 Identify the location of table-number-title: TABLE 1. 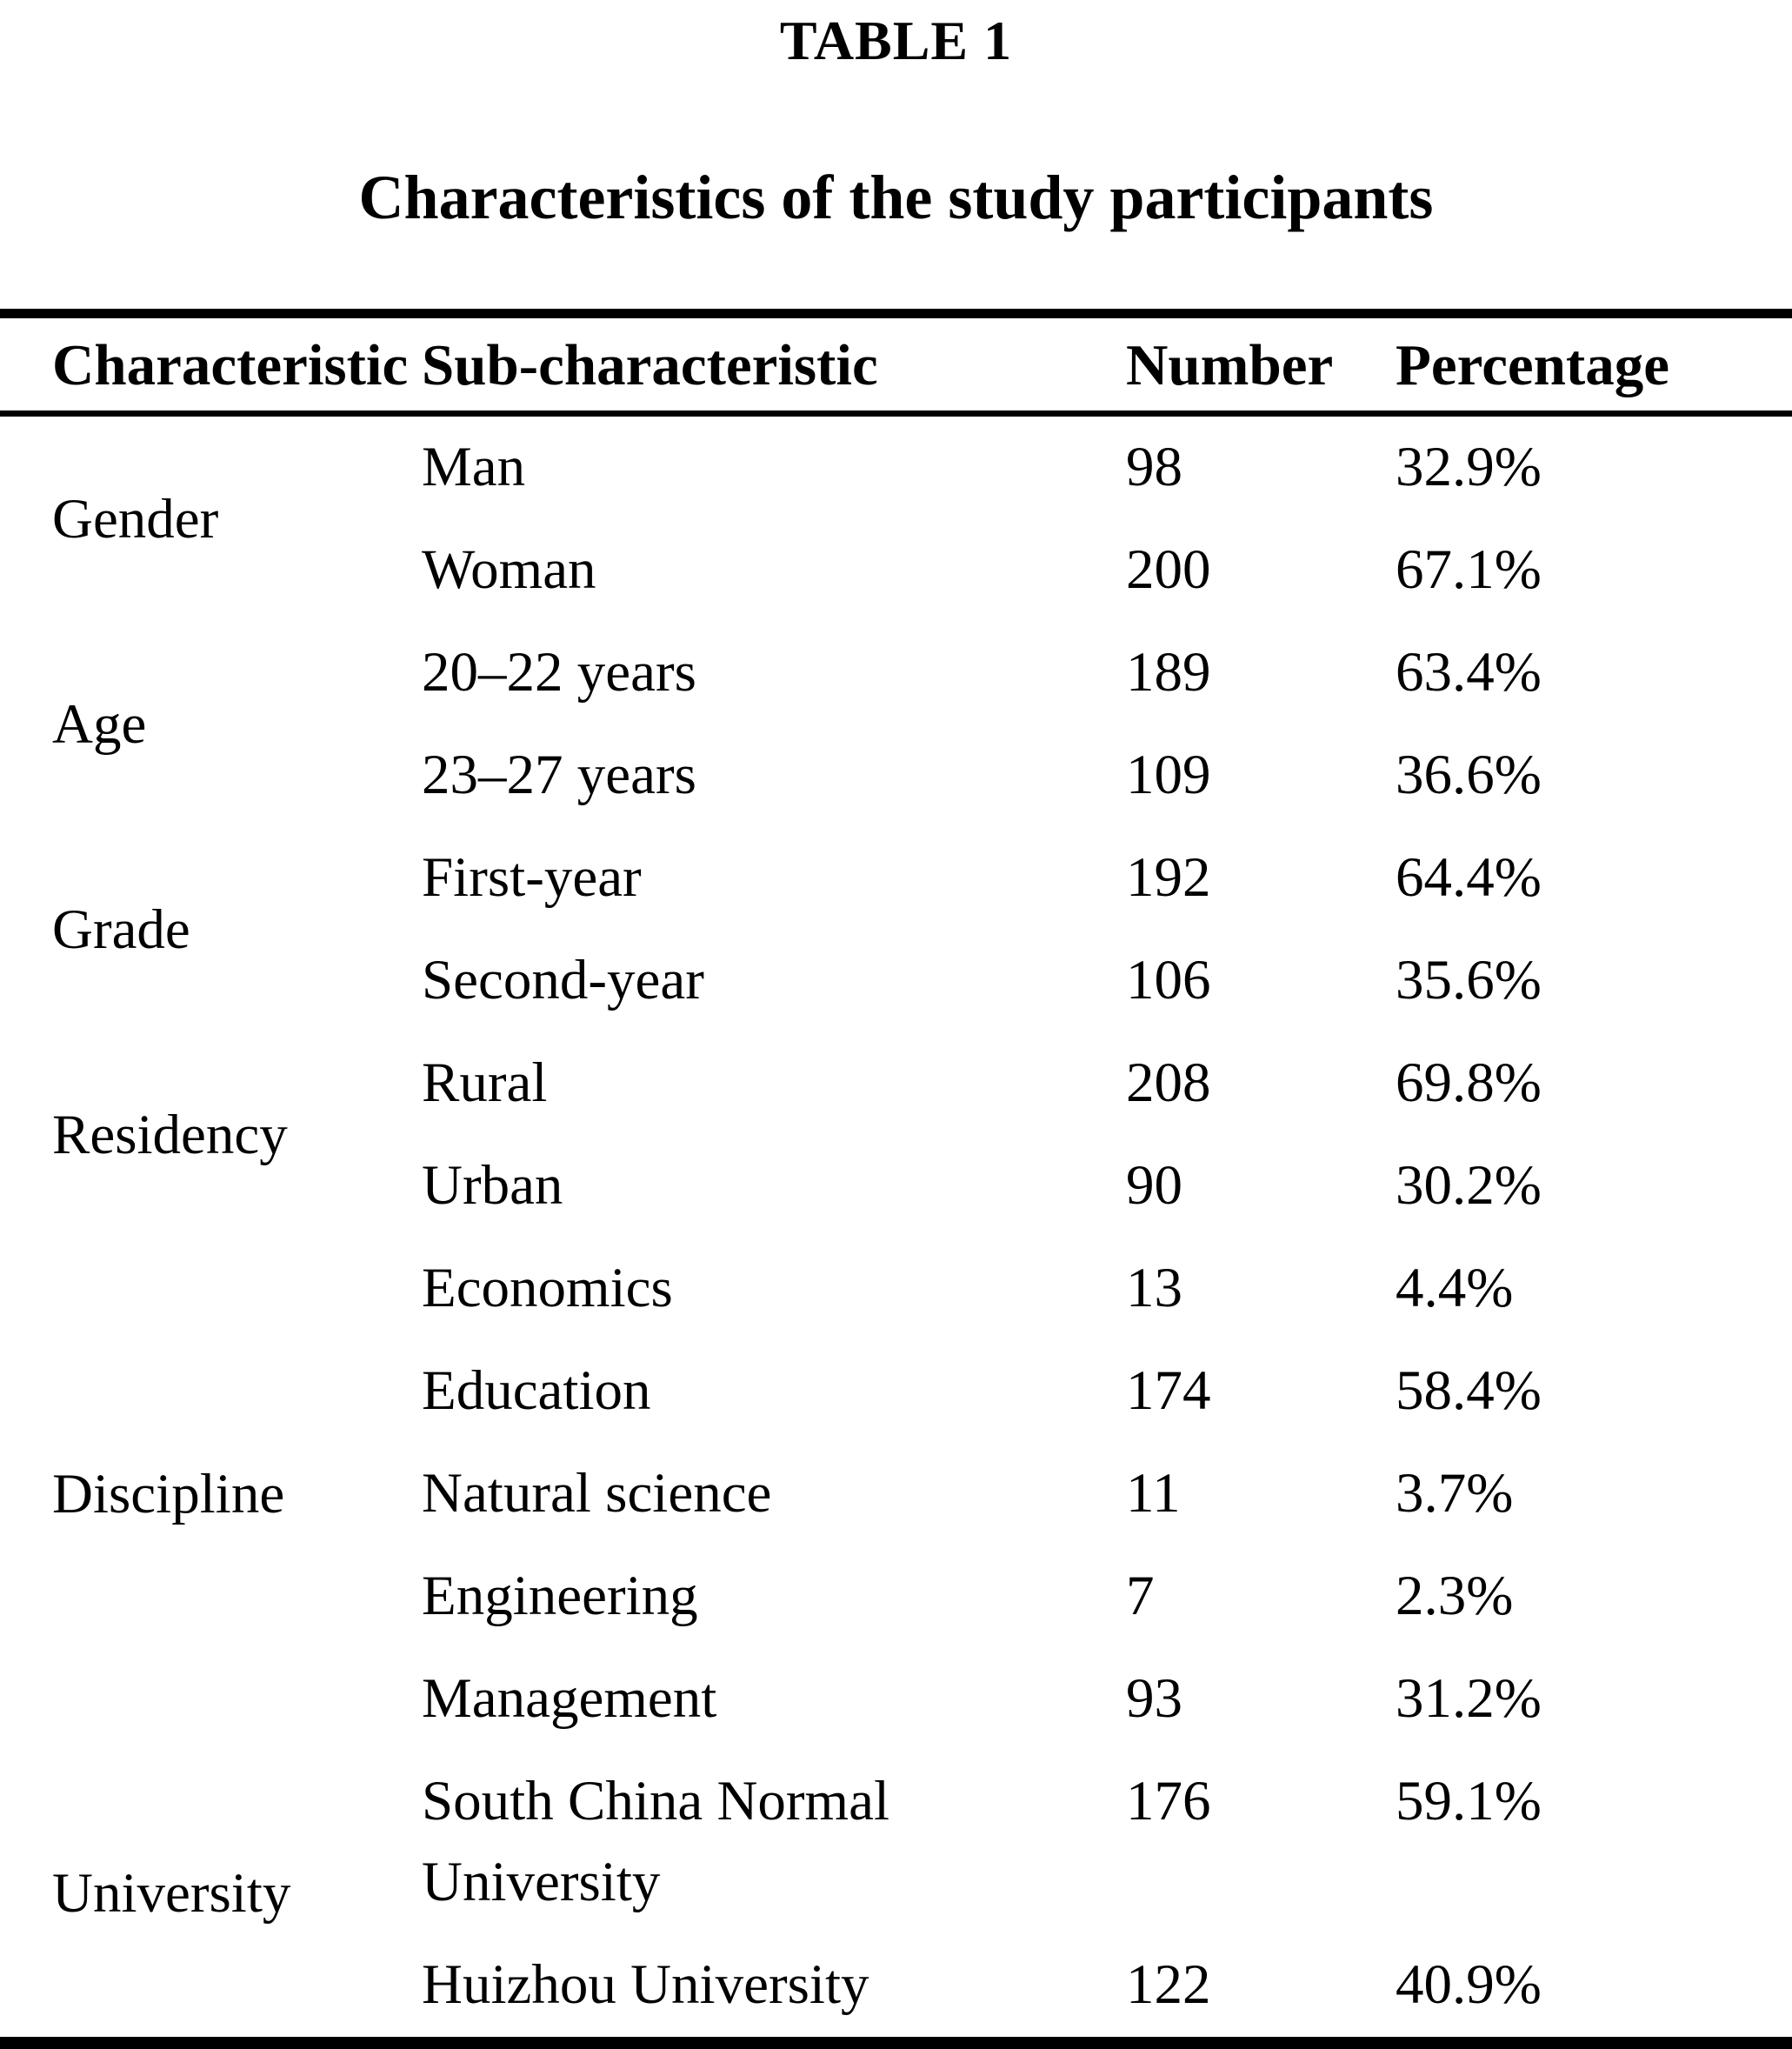
(896, 40).